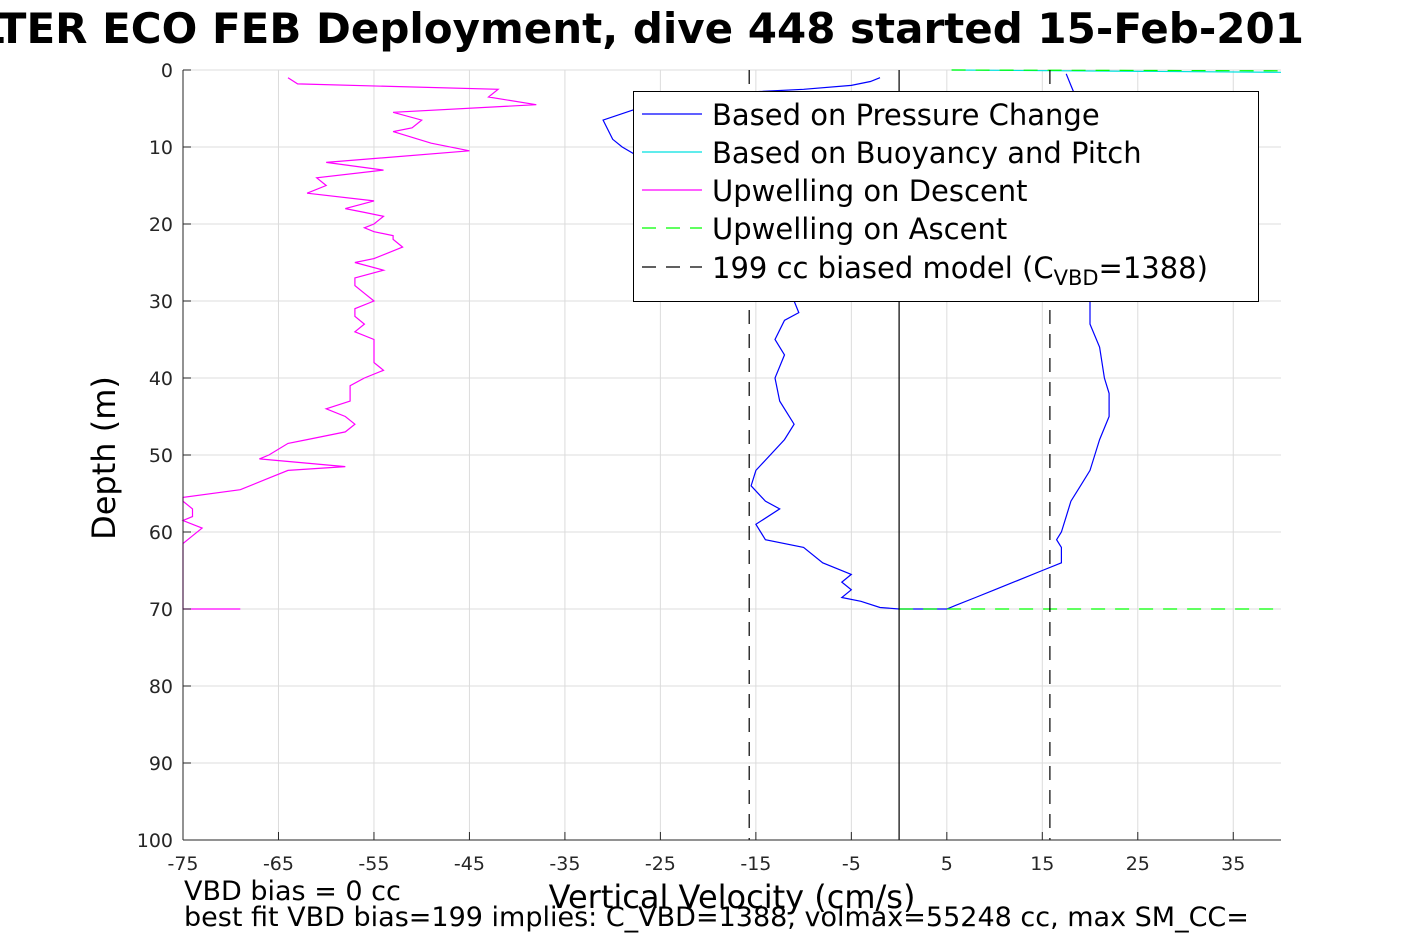  What do you see at coordinates (1233, 864) in the screenshot?
I see `x-tick-label: 35` at bounding box center [1233, 864].